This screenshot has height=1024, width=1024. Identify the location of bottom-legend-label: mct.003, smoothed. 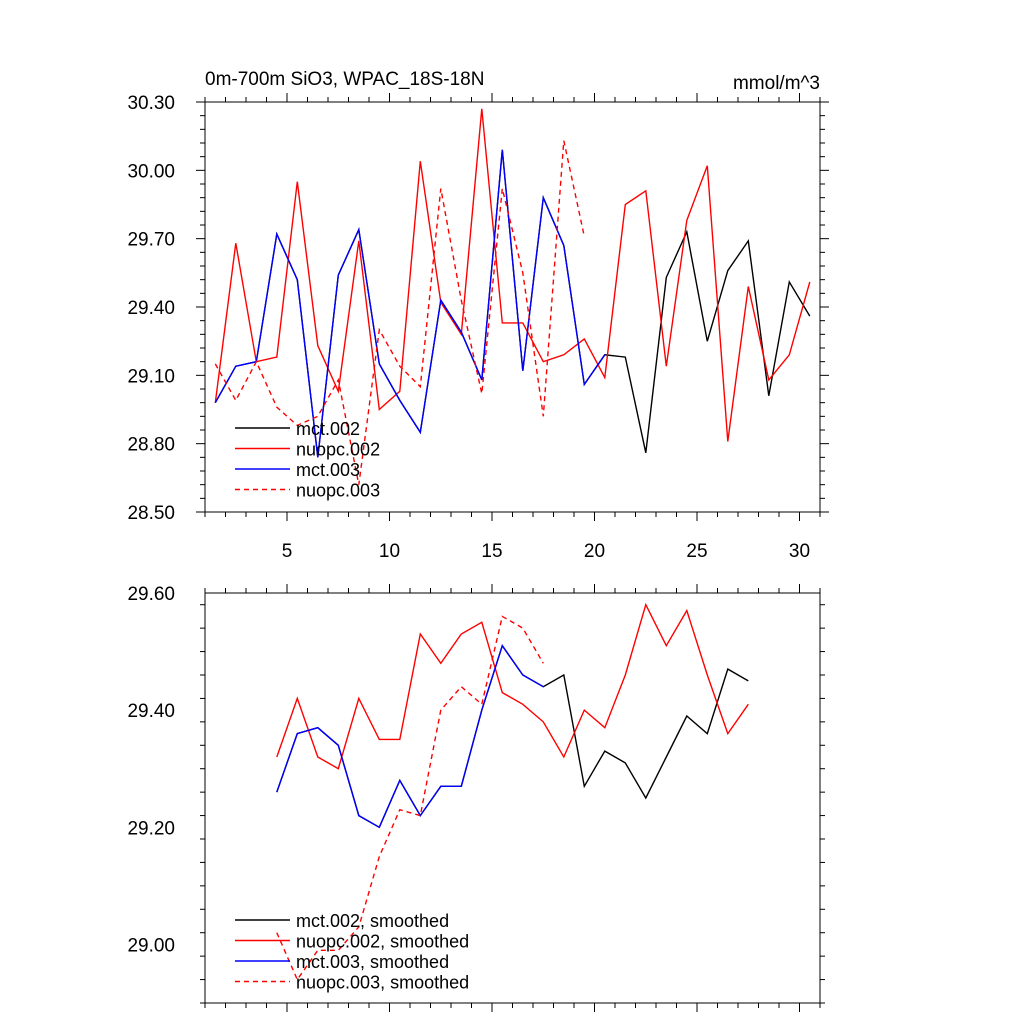
(372, 962).